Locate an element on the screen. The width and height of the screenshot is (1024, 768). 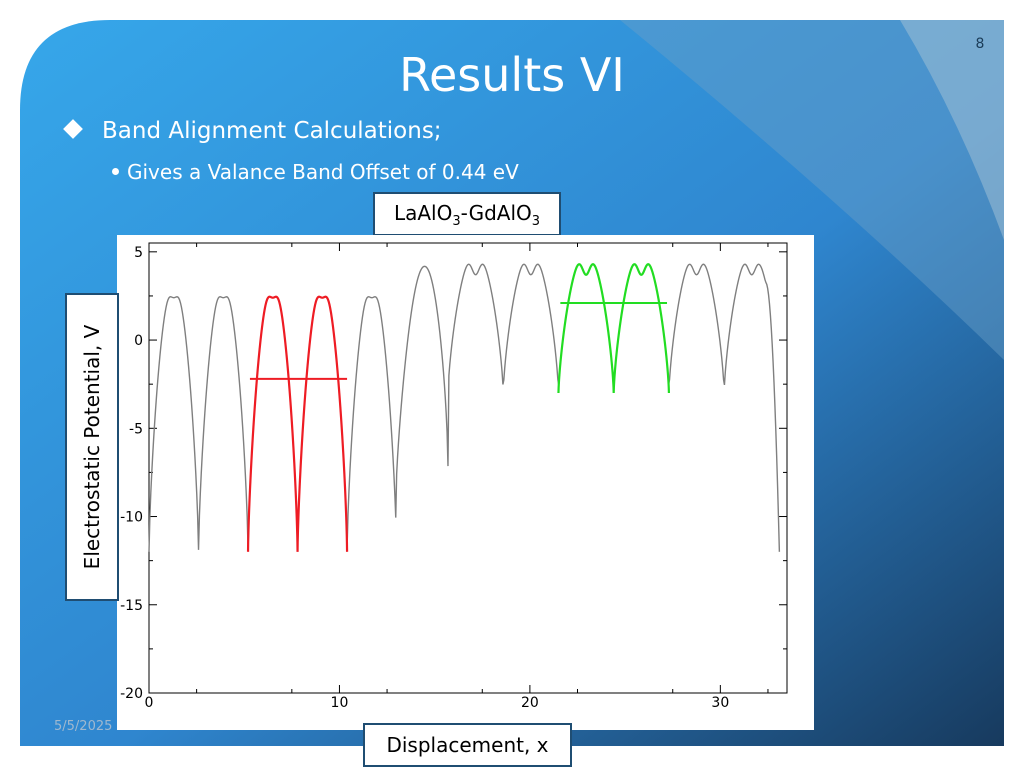
series-label-base: LaAlO is located at coordinates (423, 213).